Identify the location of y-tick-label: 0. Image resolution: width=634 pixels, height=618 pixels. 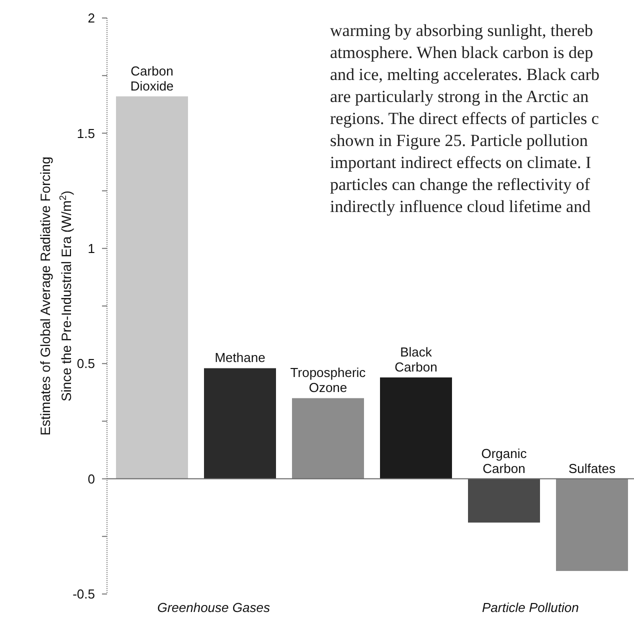
(91, 478).